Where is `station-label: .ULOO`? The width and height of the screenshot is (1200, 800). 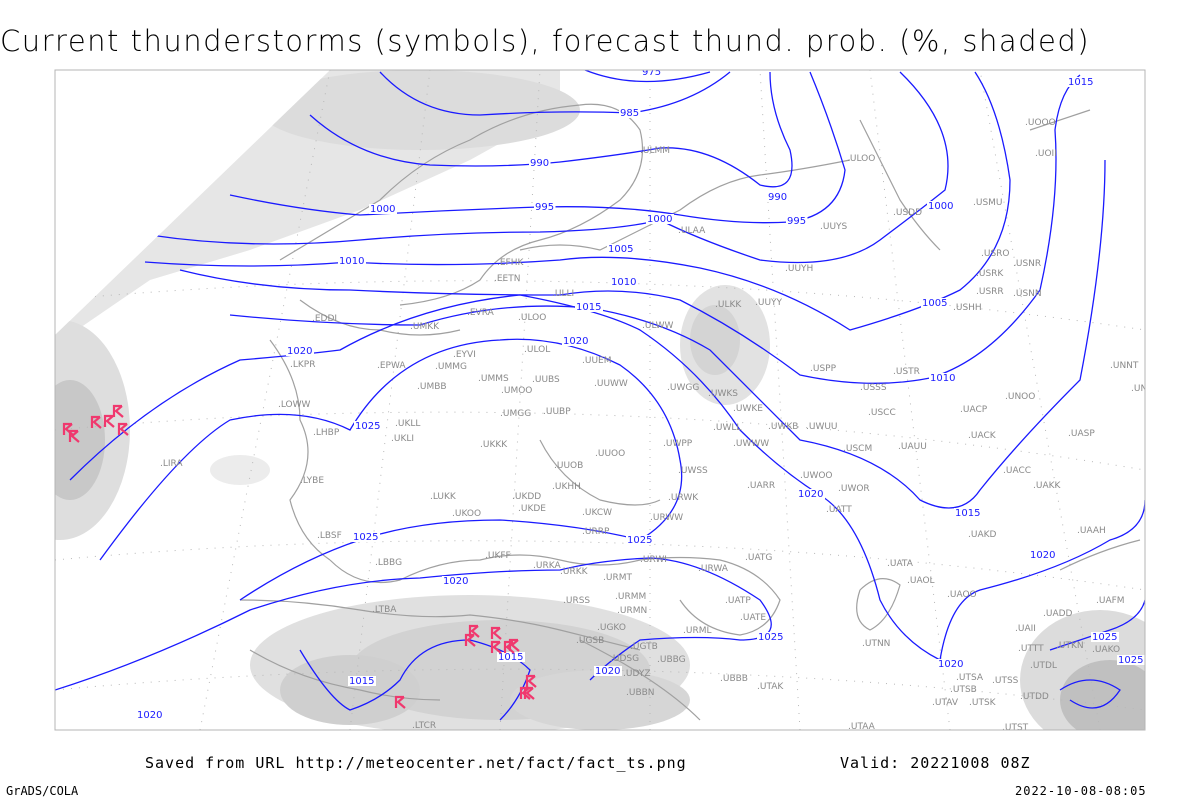
station-label: .ULOO is located at coordinates (861, 159).